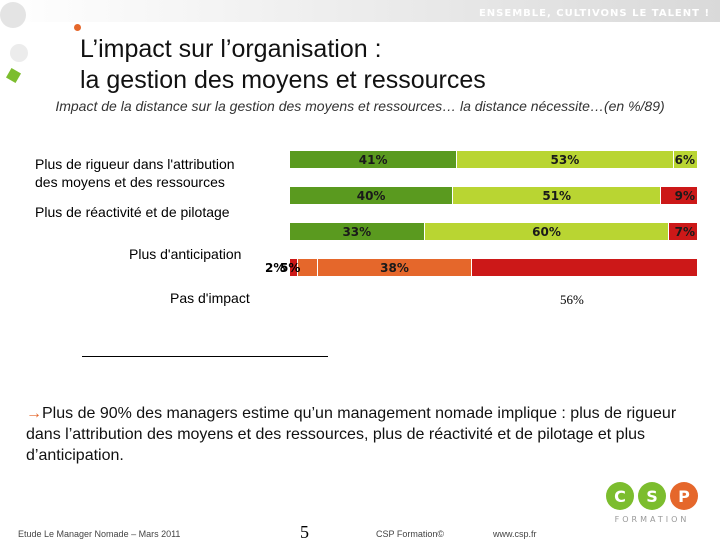 The image size is (720, 543). I want to click on bar-segment: 53%, so click(565, 159).